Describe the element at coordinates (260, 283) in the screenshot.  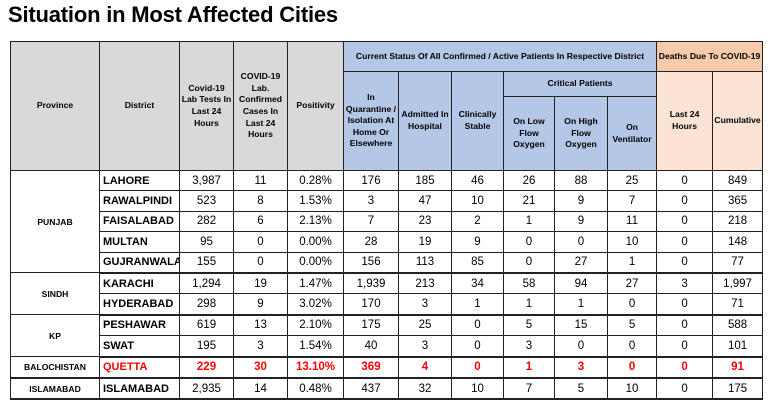
I see `cases-cell: 19` at that location.